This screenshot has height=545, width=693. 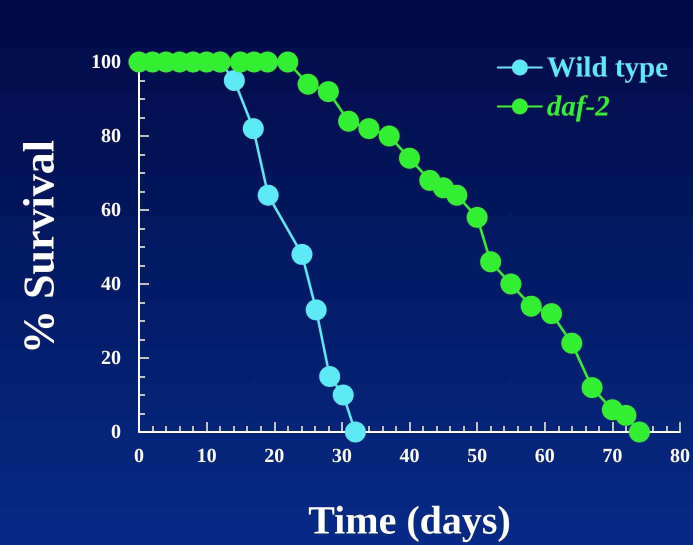 What do you see at coordinates (111, 284) in the screenshot?
I see `y-tick-label: 40` at bounding box center [111, 284].